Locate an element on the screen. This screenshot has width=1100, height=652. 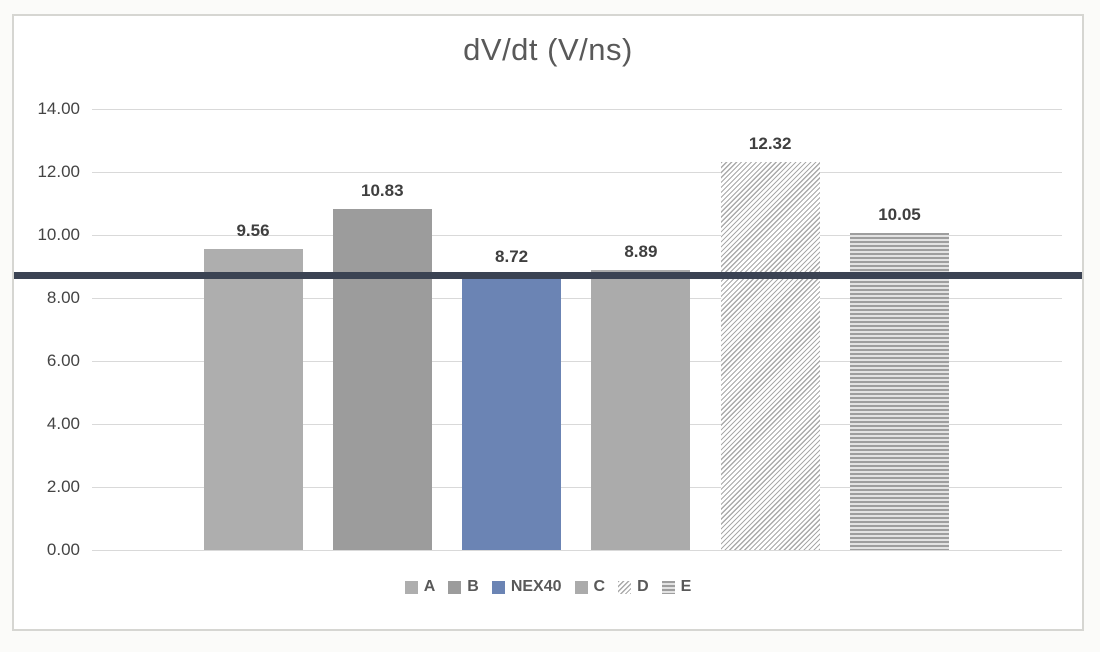
bar-value-label-C: 8.89 is located at coordinates (641, 251).